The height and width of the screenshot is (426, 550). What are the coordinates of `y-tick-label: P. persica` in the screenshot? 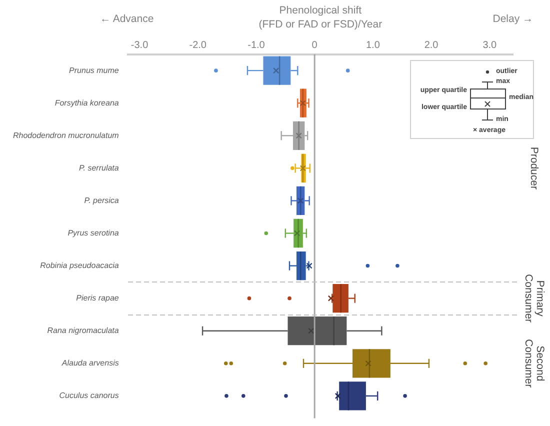 It's located at (102, 200).